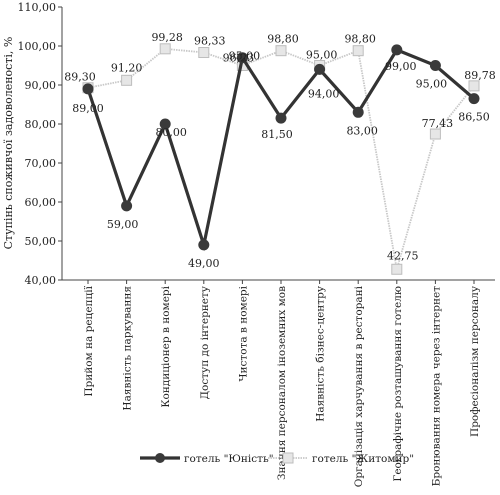 This screenshot has width=500, height=495. I want to click on y-tick-label: 110,00, so click(37, 7).